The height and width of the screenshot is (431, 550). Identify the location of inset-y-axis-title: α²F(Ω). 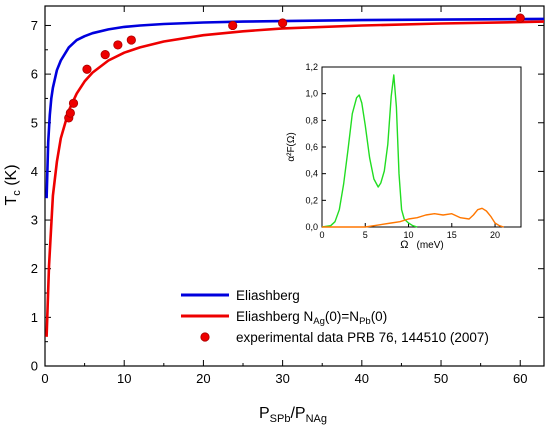
(291, 146).